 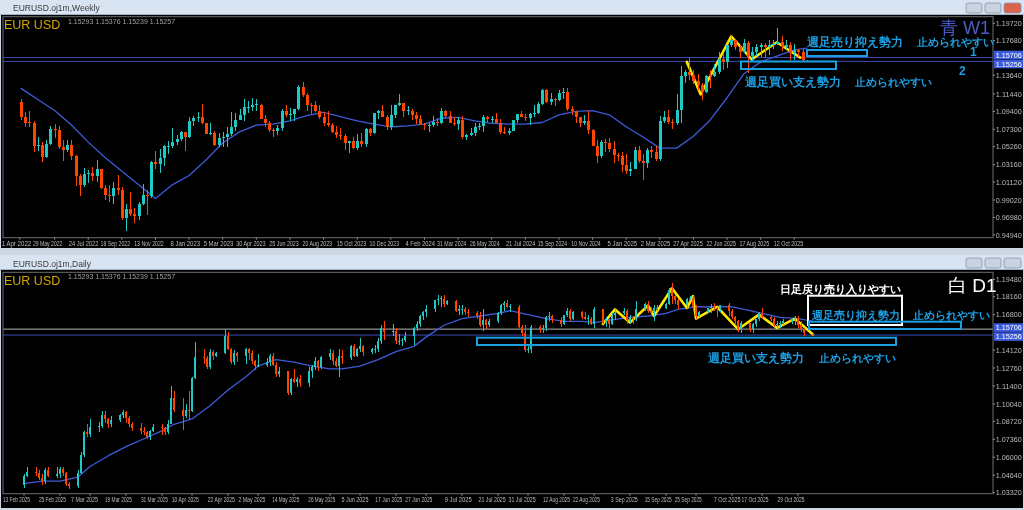 I want to click on annotation: 白 D1, so click(x=972, y=285).